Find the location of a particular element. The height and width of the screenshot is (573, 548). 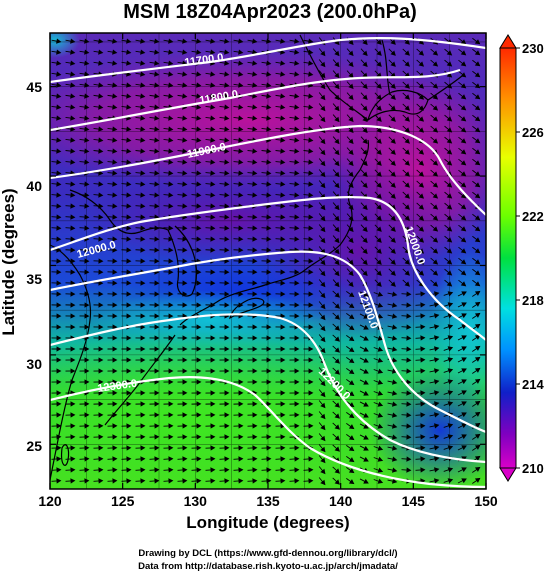

japan-kyushu-honshu is located at coordinates (274, 232).